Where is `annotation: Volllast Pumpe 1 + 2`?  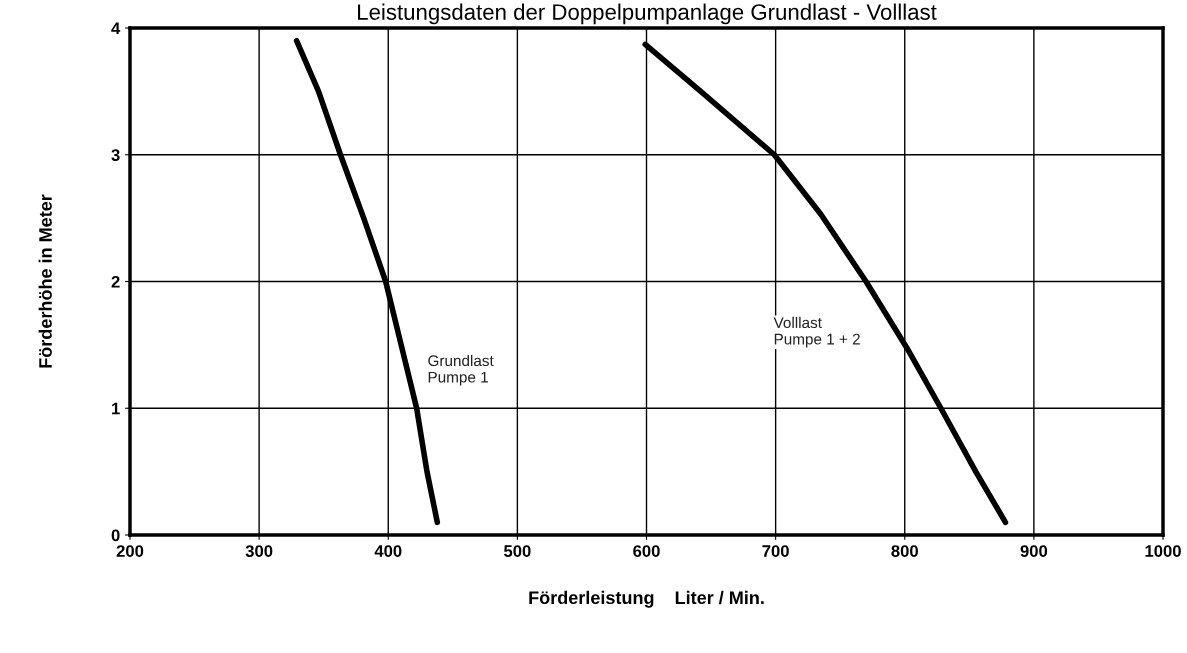
annotation: Volllast Pumpe 1 + 2 is located at coordinates (816, 332).